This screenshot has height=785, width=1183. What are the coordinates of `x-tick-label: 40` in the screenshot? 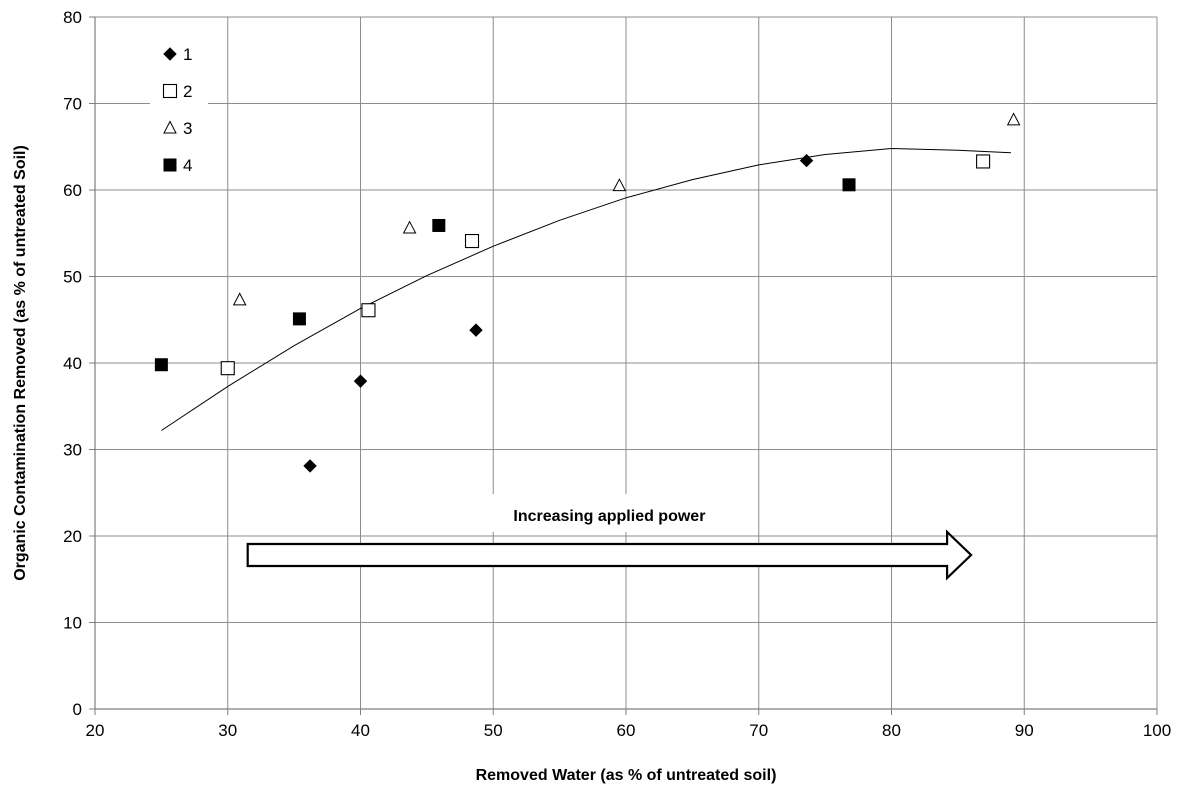 It's located at (360, 730).